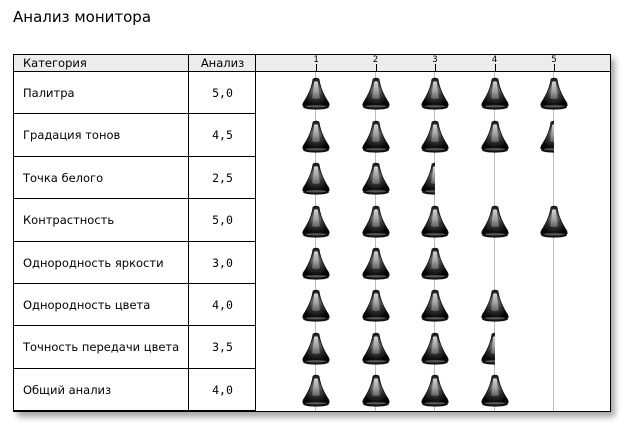 The image size is (628, 427). Describe the element at coordinates (63, 178) in the screenshot. I see `category-cell: Точка белого` at that location.